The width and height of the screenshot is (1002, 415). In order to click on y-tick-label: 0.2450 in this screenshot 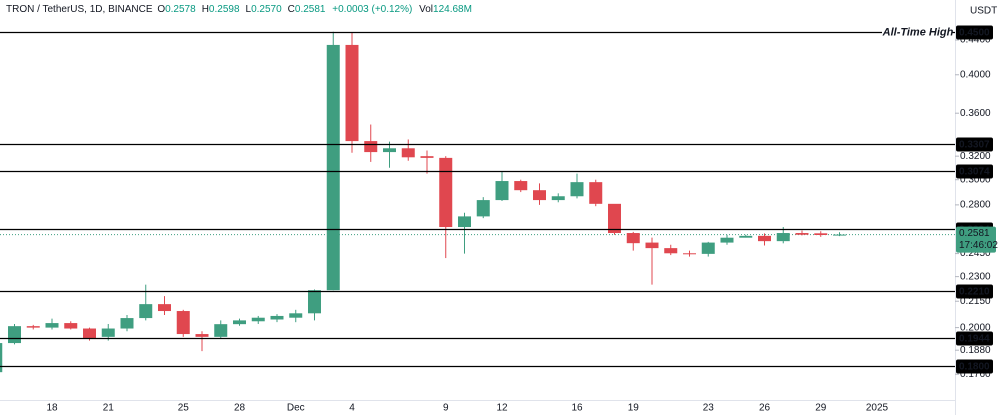, I will do `click(975, 253)`.